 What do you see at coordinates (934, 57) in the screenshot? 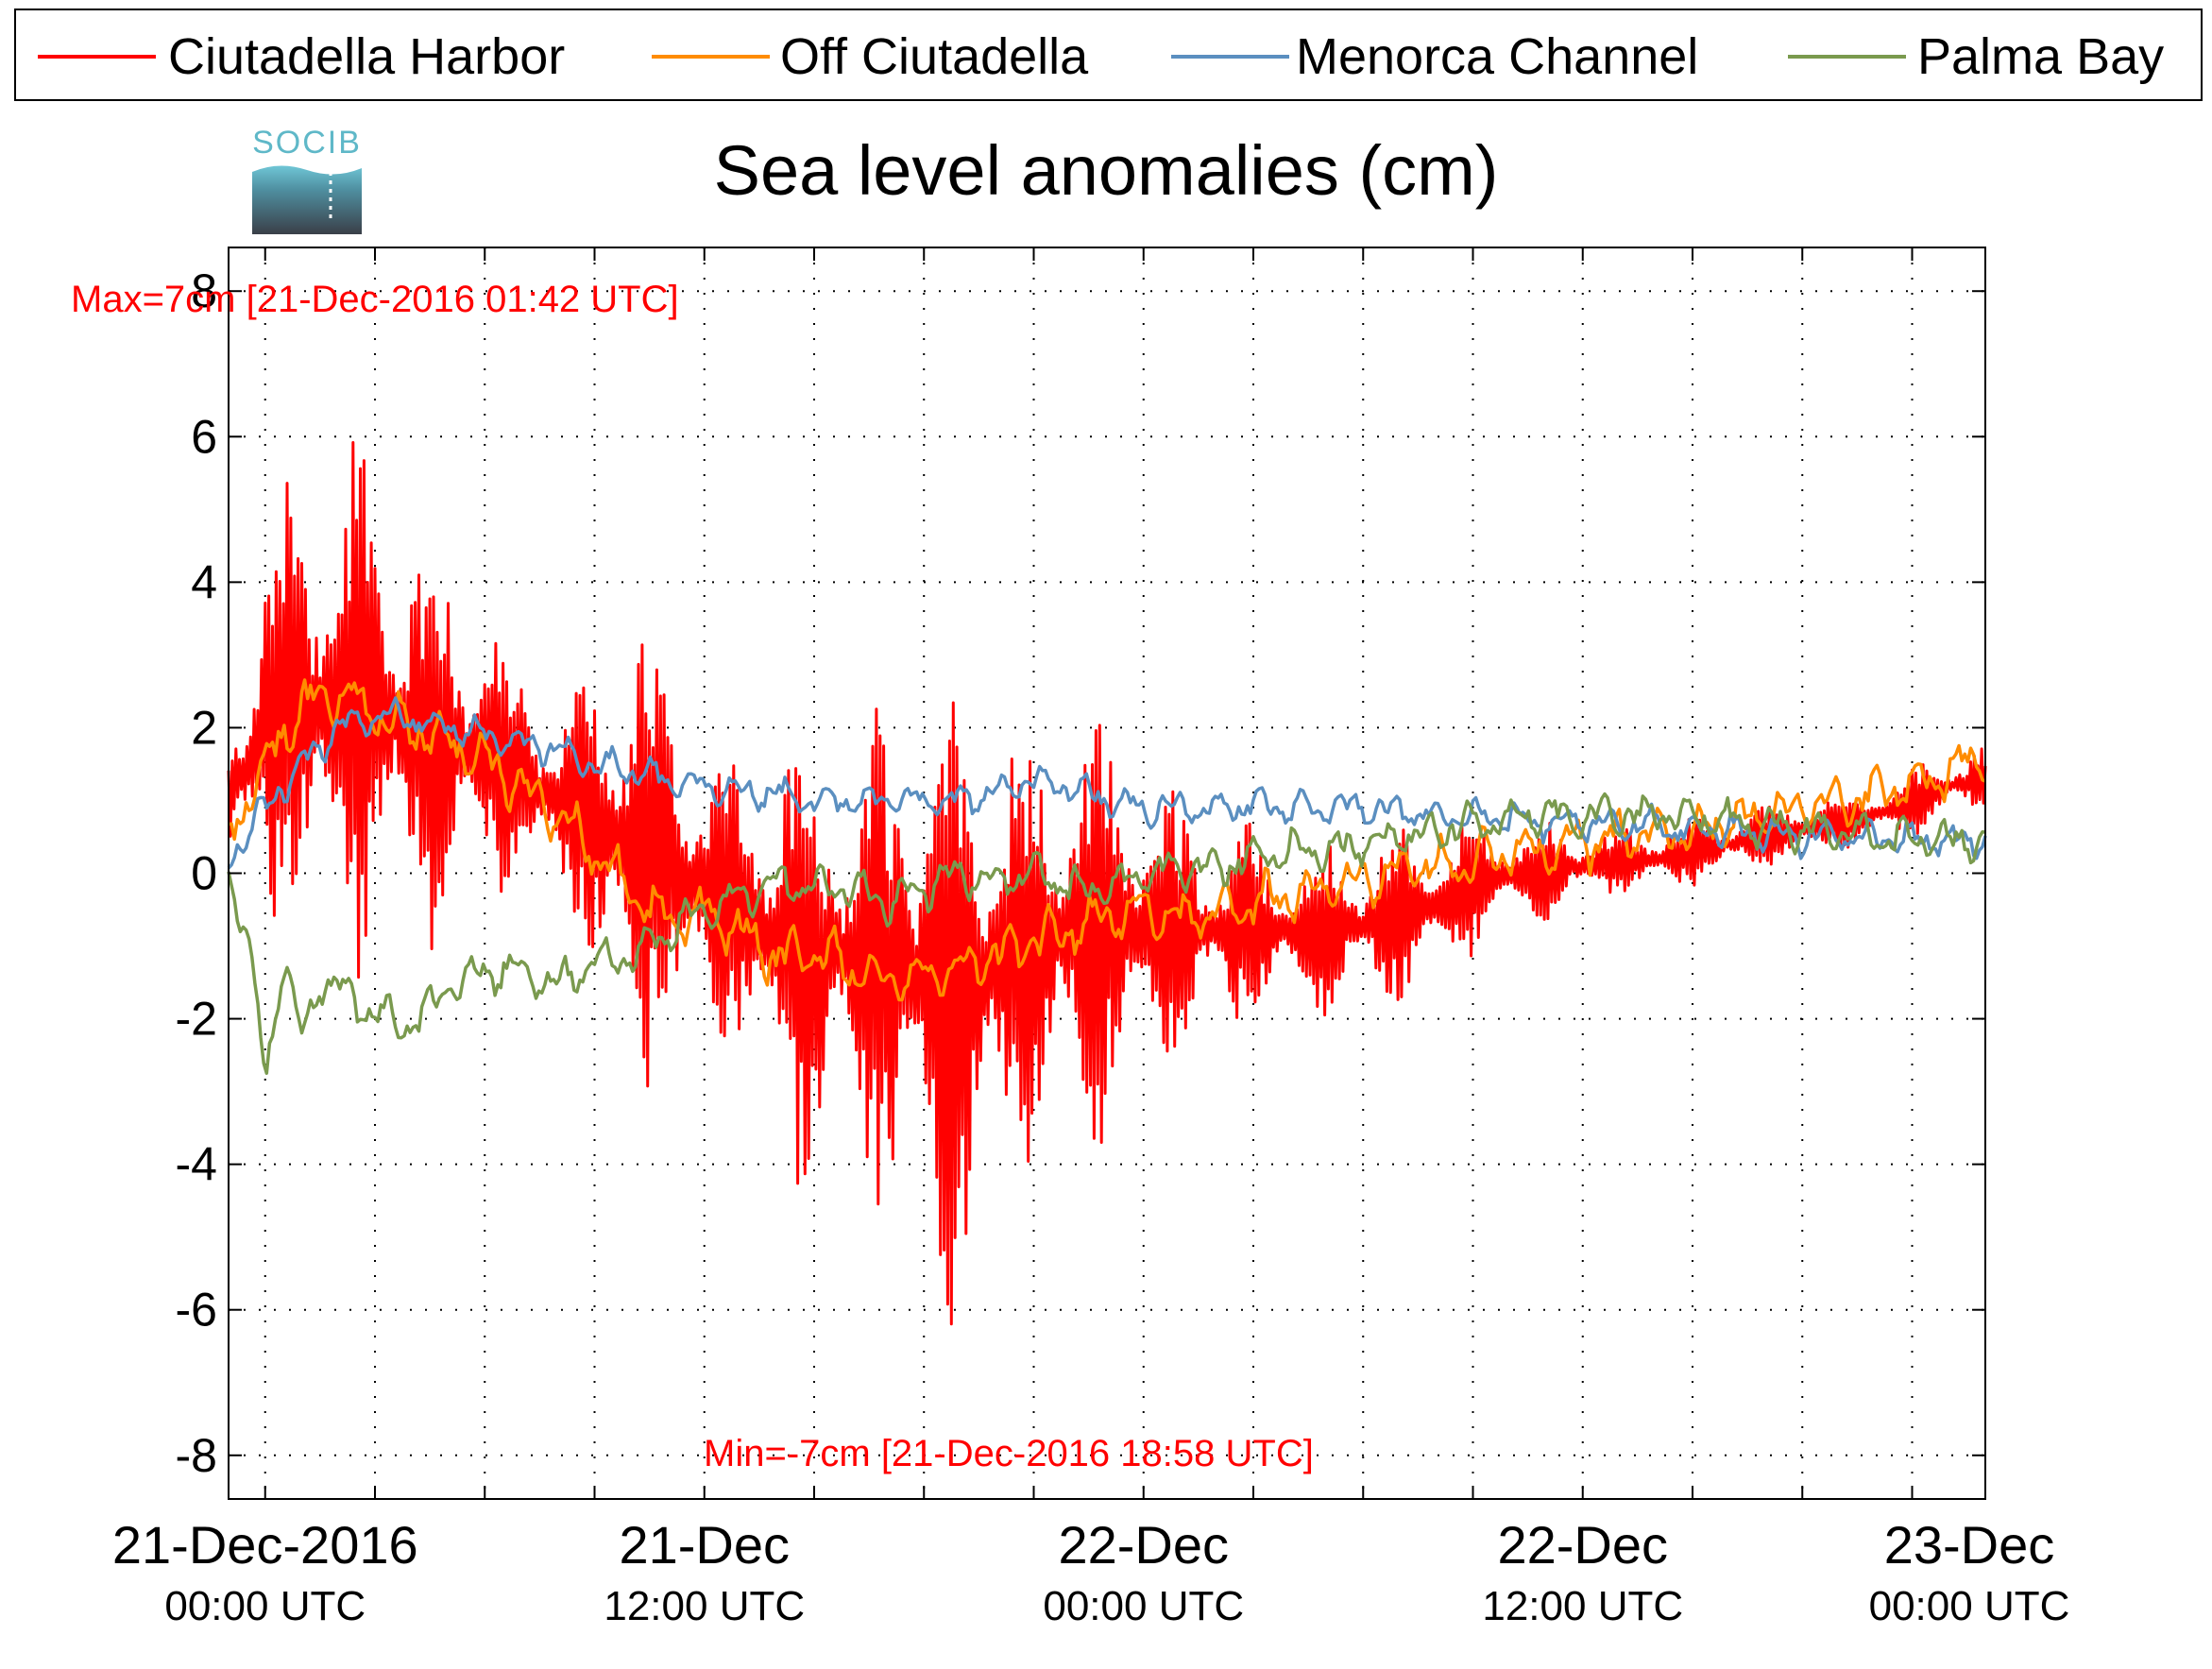
I see `legend-label-1: Off Ciutadella` at bounding box center [934, 57].